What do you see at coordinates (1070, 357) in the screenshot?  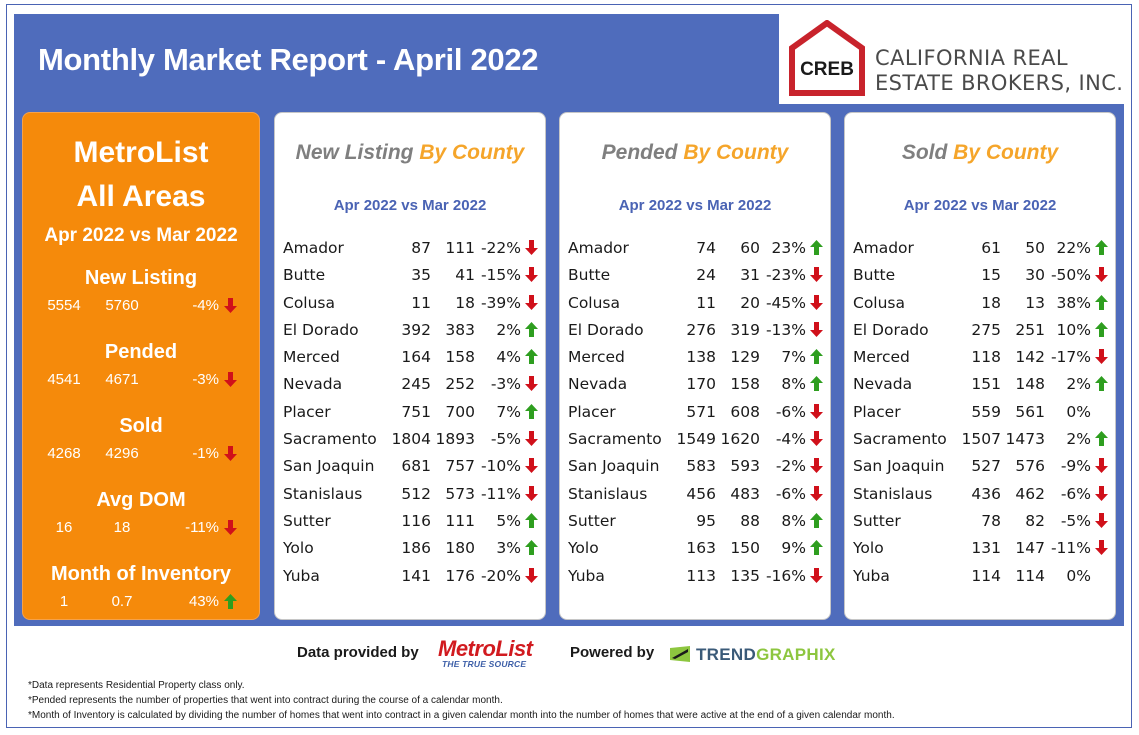 I see `percent-change: -17%` at bounding box center [1070, 357].